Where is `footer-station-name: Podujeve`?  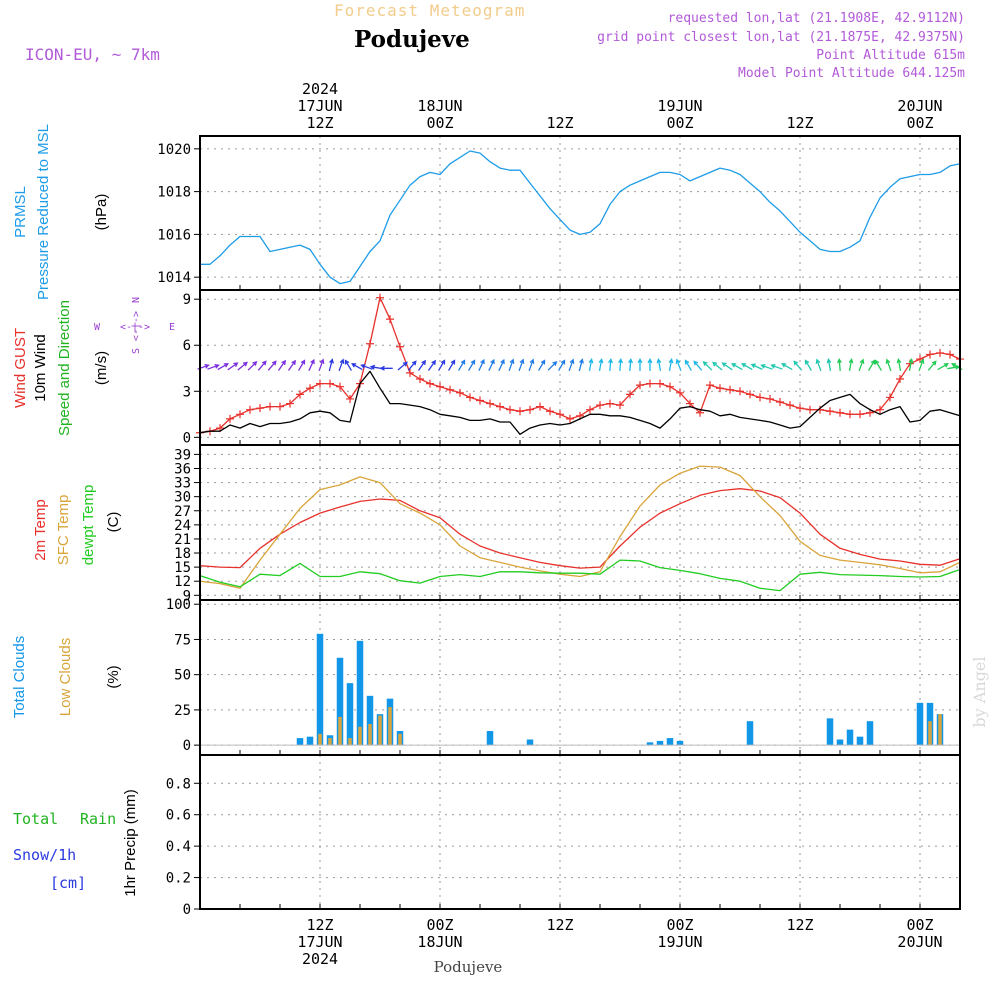 footer-station-name: Podujeve is located at coordinates (468, 967).